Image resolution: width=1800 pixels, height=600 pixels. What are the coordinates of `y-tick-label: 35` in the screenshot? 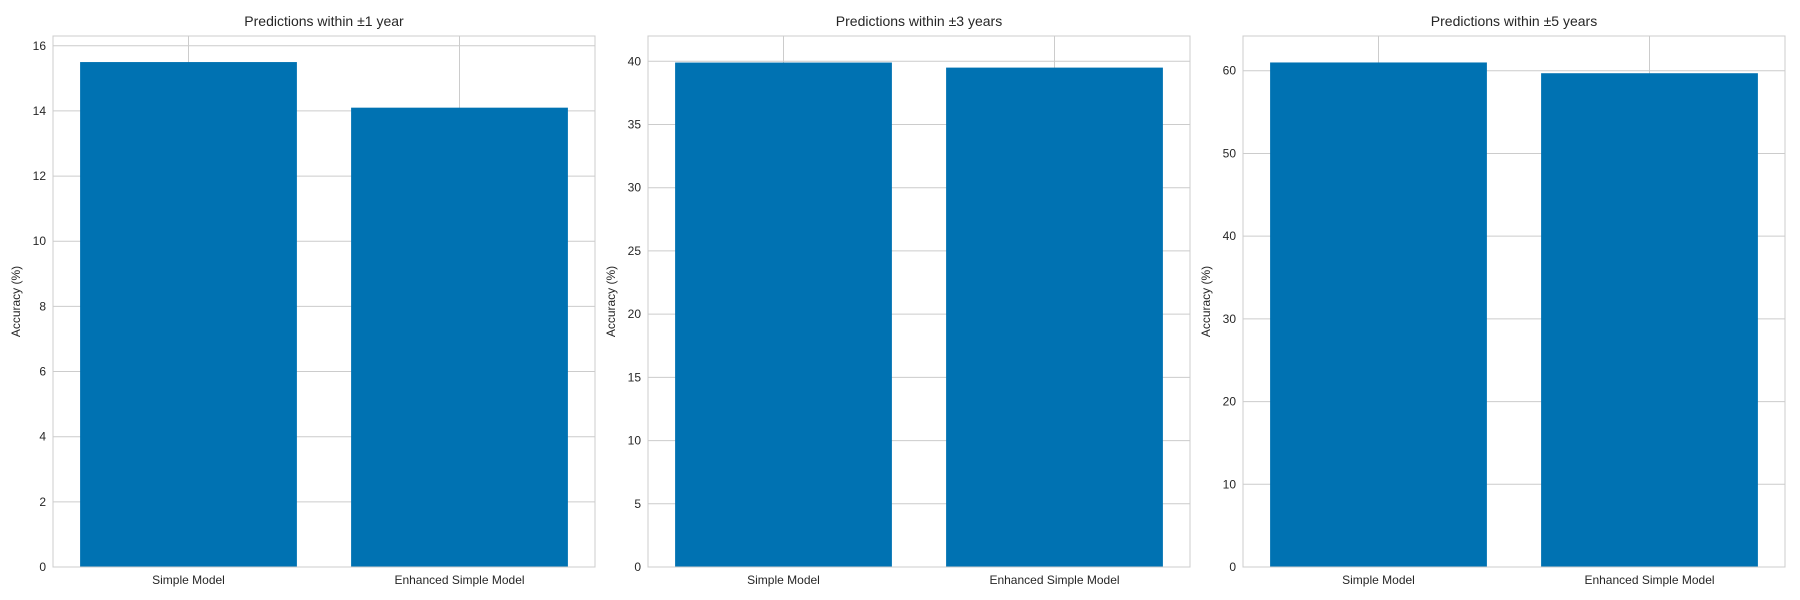 It's located at (635, 125).